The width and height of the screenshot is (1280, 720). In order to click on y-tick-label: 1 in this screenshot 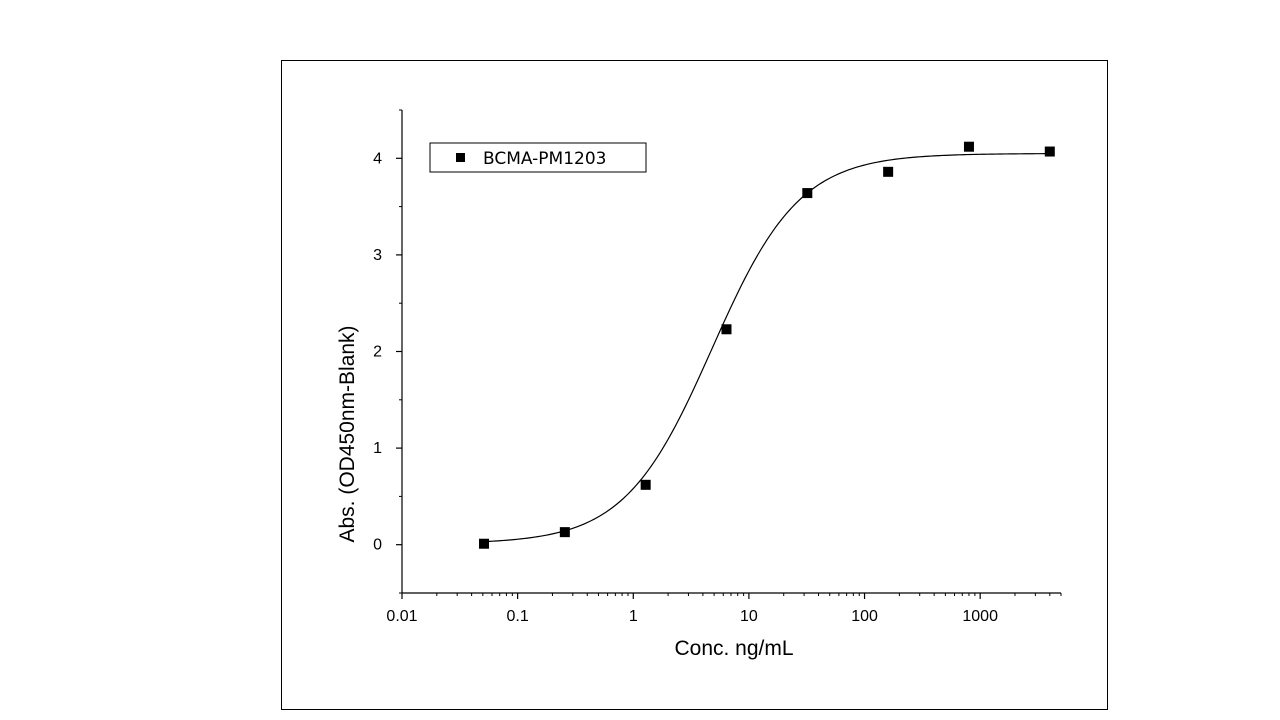, I will do `click(377, 448)`.